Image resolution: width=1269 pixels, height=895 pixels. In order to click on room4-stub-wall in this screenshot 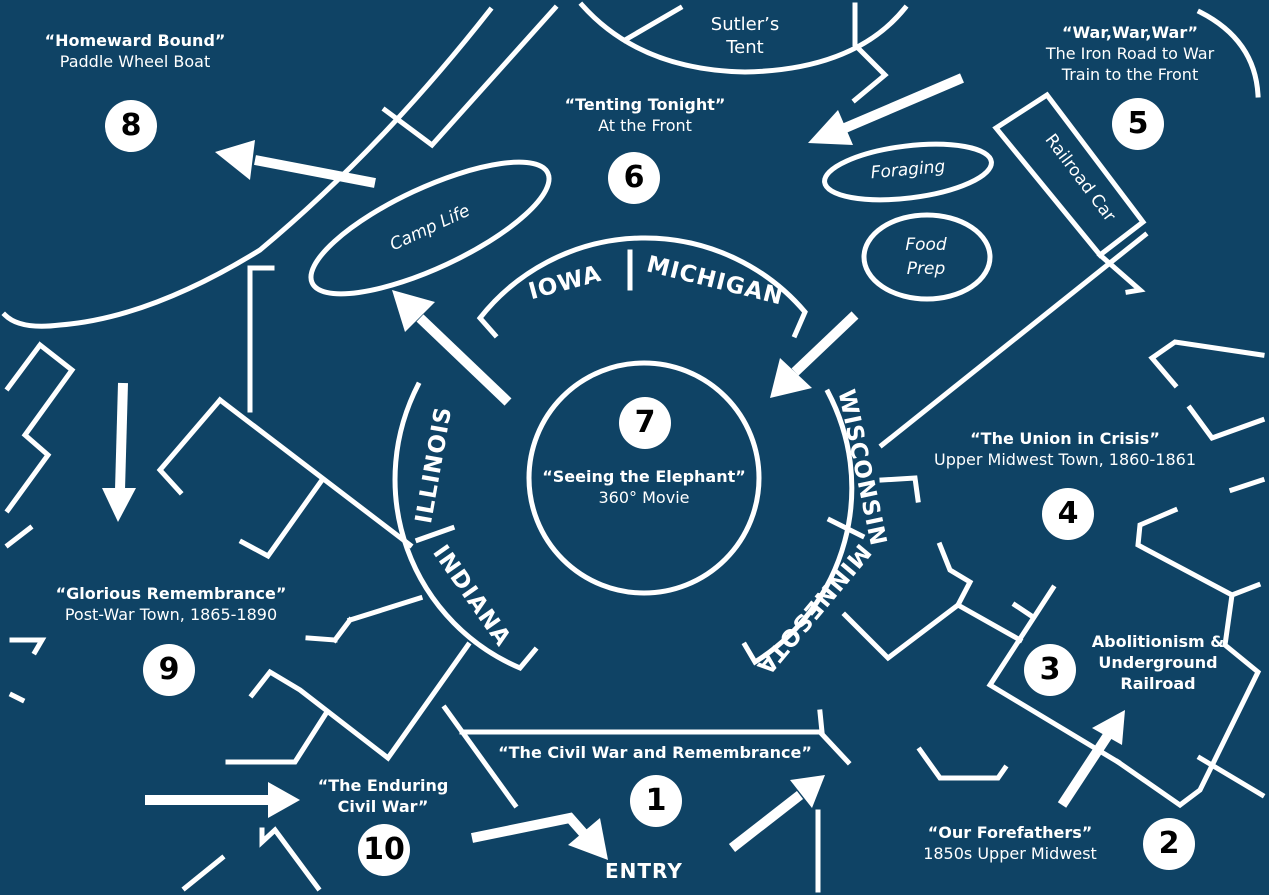, I will do `click(1247, 485)`.